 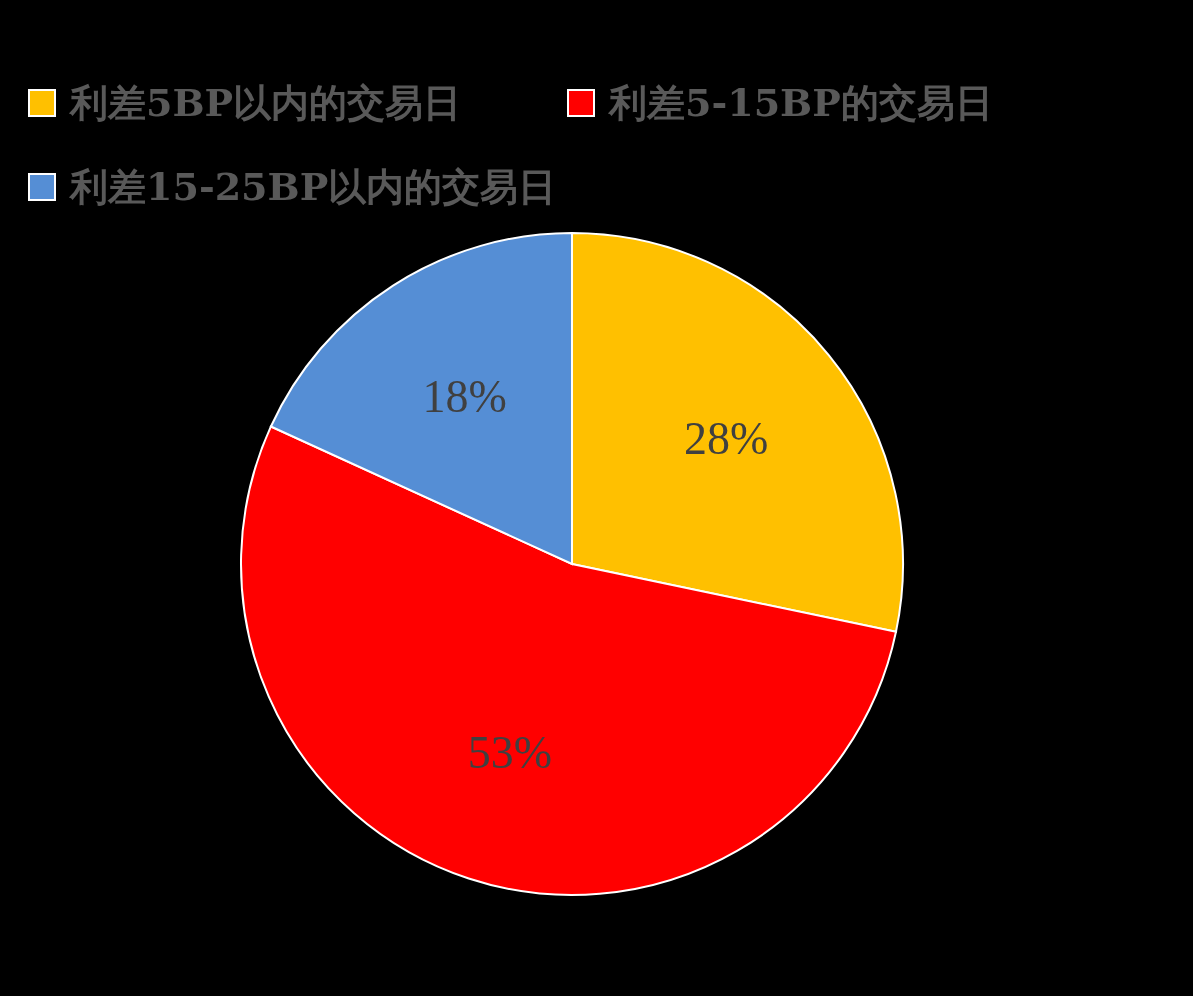 I want to click on legend-label: 利差15-25BP以内的交易日, so click(x=313, y=186).